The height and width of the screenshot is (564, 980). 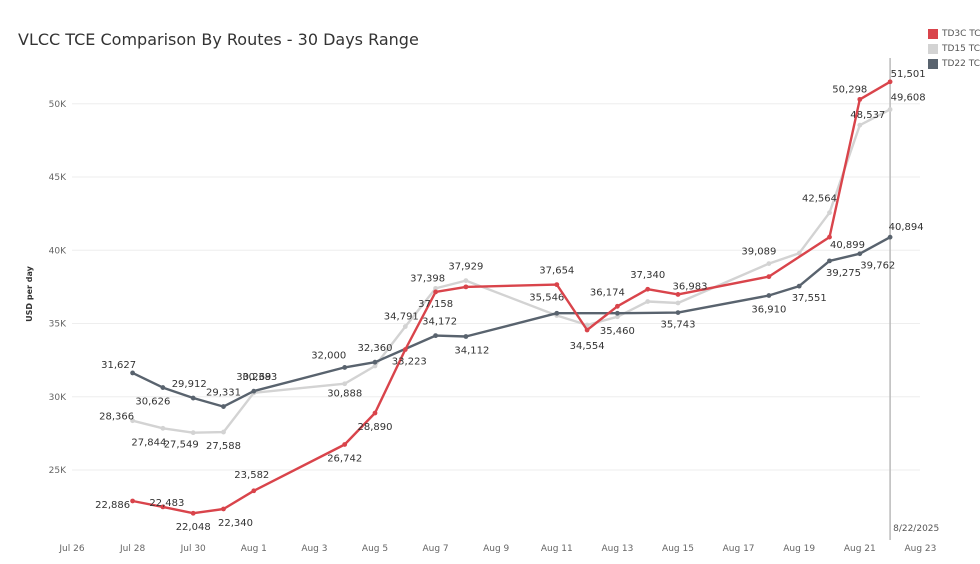 I want to click on legend-swatch-td3c, so click(x=933, y=33).